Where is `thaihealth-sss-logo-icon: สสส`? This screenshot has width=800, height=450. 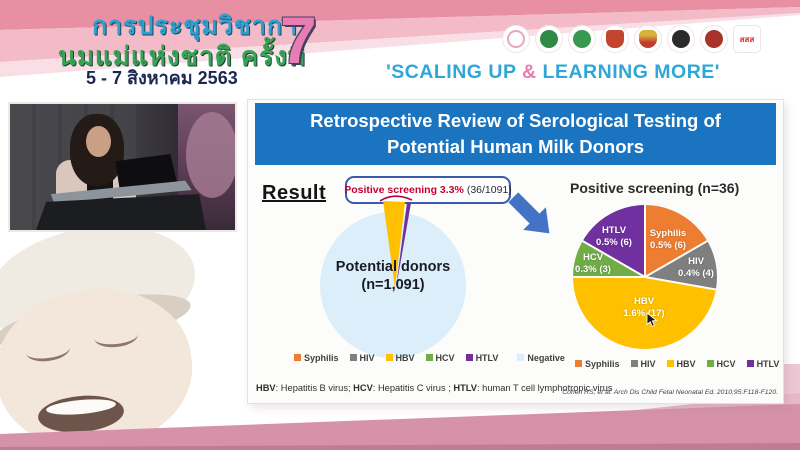
thaihealth-sss-logo-icon: สสส is located at coordinates (747, 39).